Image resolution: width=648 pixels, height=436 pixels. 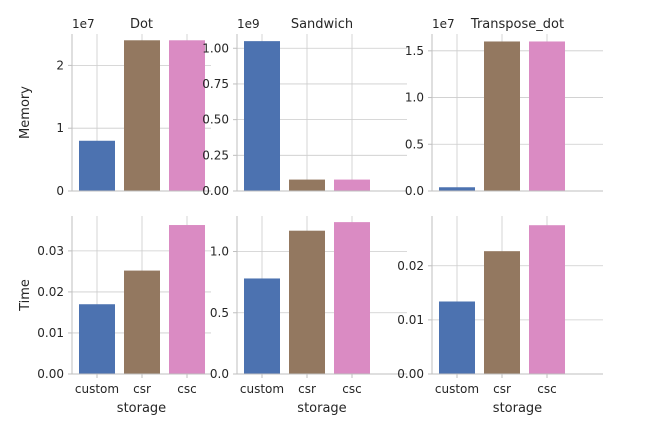 I want to click on panel-title: Dot, so click(x=141, y=24).